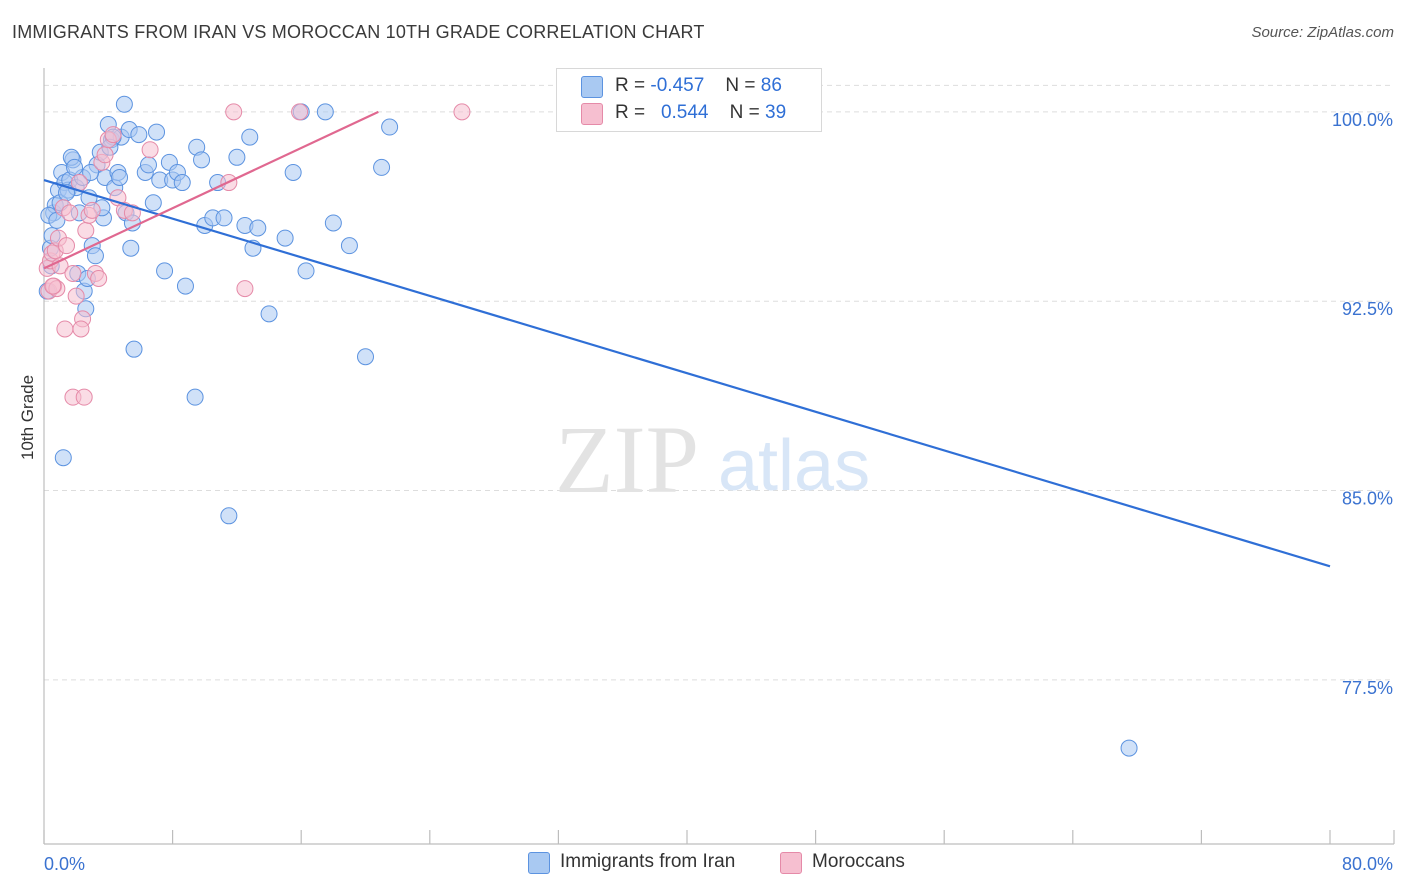 The width and height of the screenshot is (1406, 892). I want to click on source-label: Source: ZipAtlas.com, so click(1322, 32).